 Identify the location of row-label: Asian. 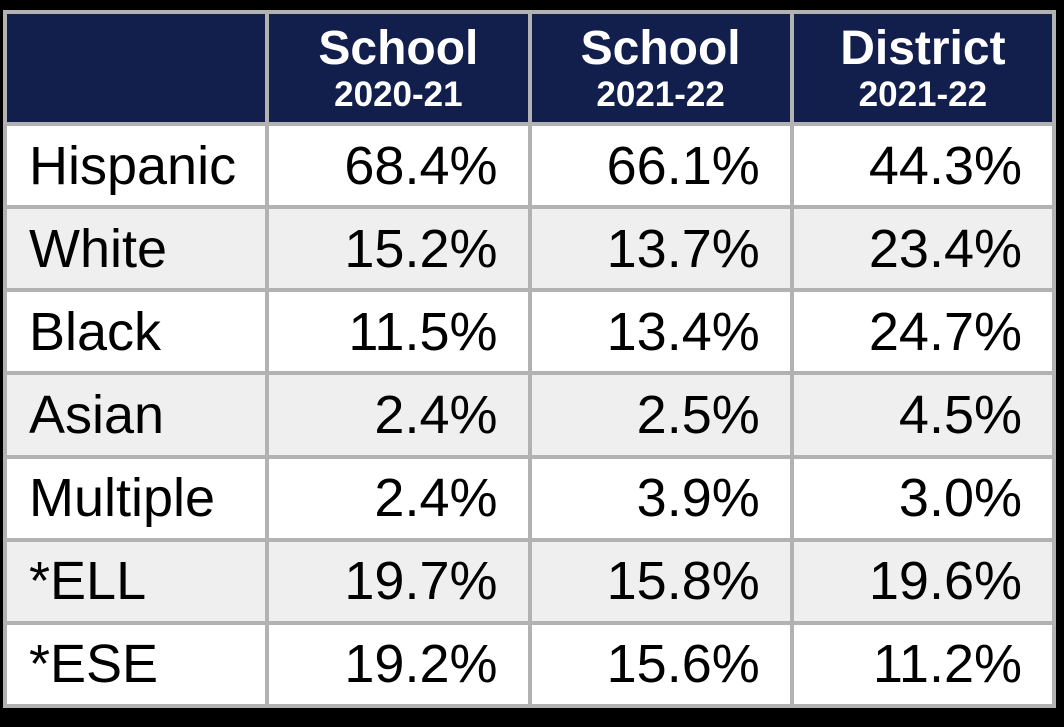
(136, 415).